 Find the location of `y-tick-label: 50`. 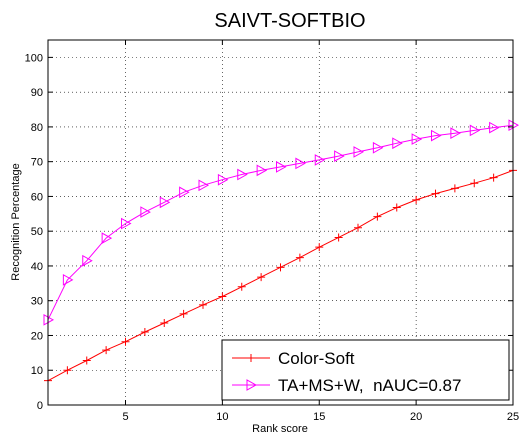

y-tick-label: 50 is located at coordinates (37, 232).